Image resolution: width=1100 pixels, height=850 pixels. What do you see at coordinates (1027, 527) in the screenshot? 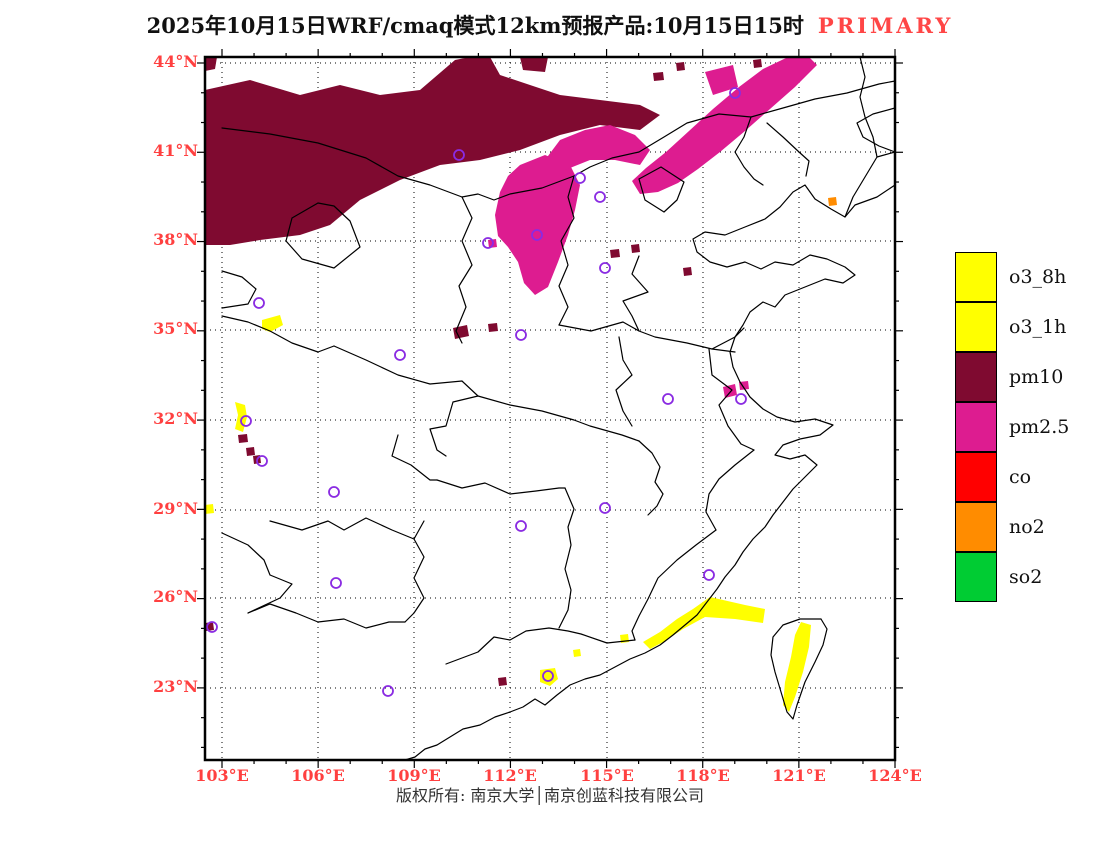
I see `legend-label: no2` at bounding box center [1027, 527].